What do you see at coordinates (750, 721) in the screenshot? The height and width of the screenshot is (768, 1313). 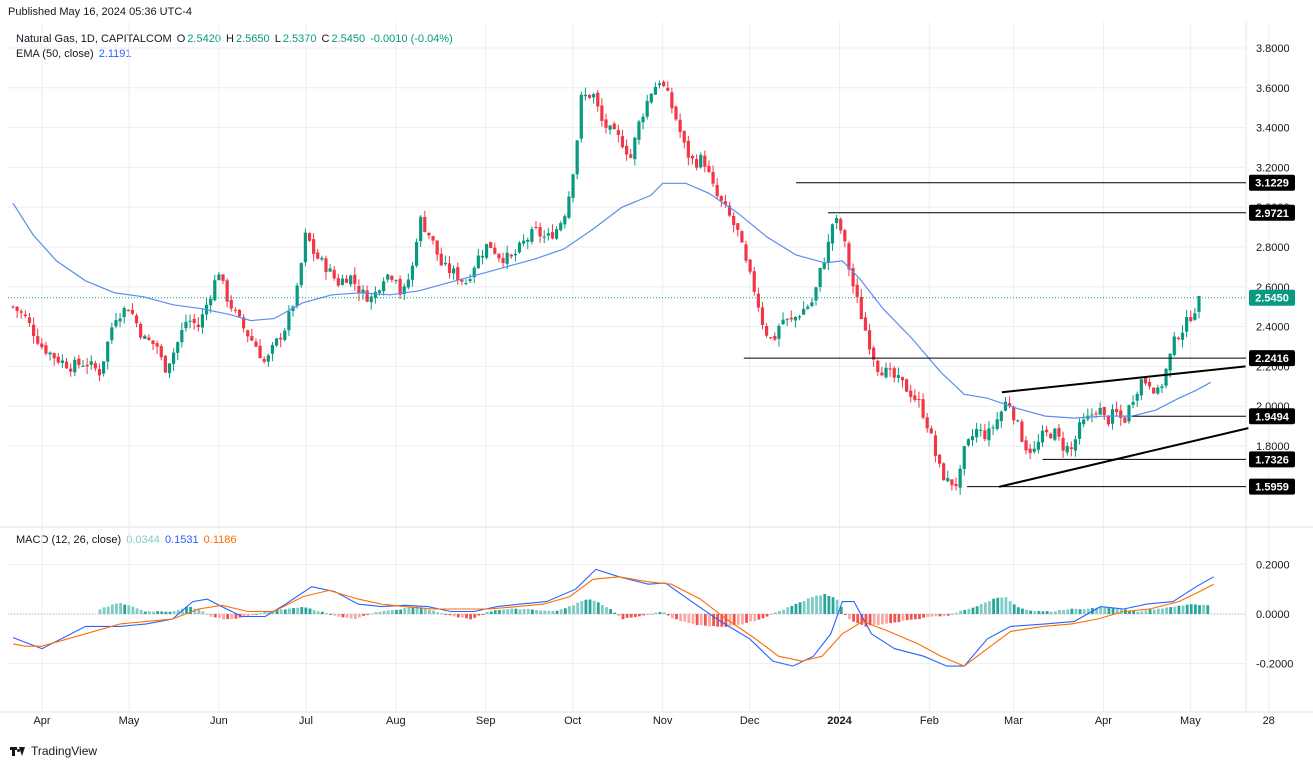 I see `x-tick-label: Dec` at bounding box center [750, 721].